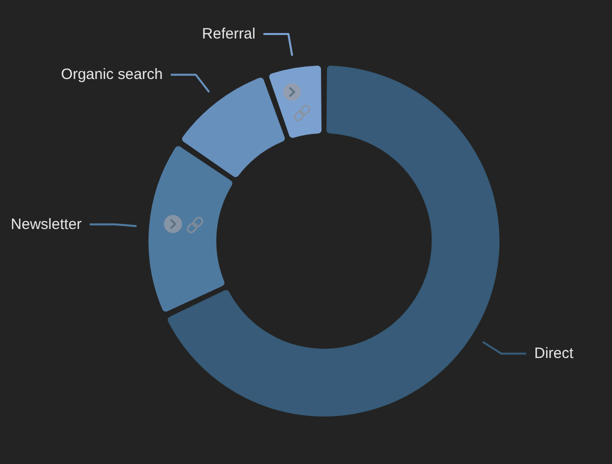 The height and width of the screenshot is (464, 612). Describe the element at coordinates (46, 224) in the screenshot. I see `slice-label: Newsletter` at that location.